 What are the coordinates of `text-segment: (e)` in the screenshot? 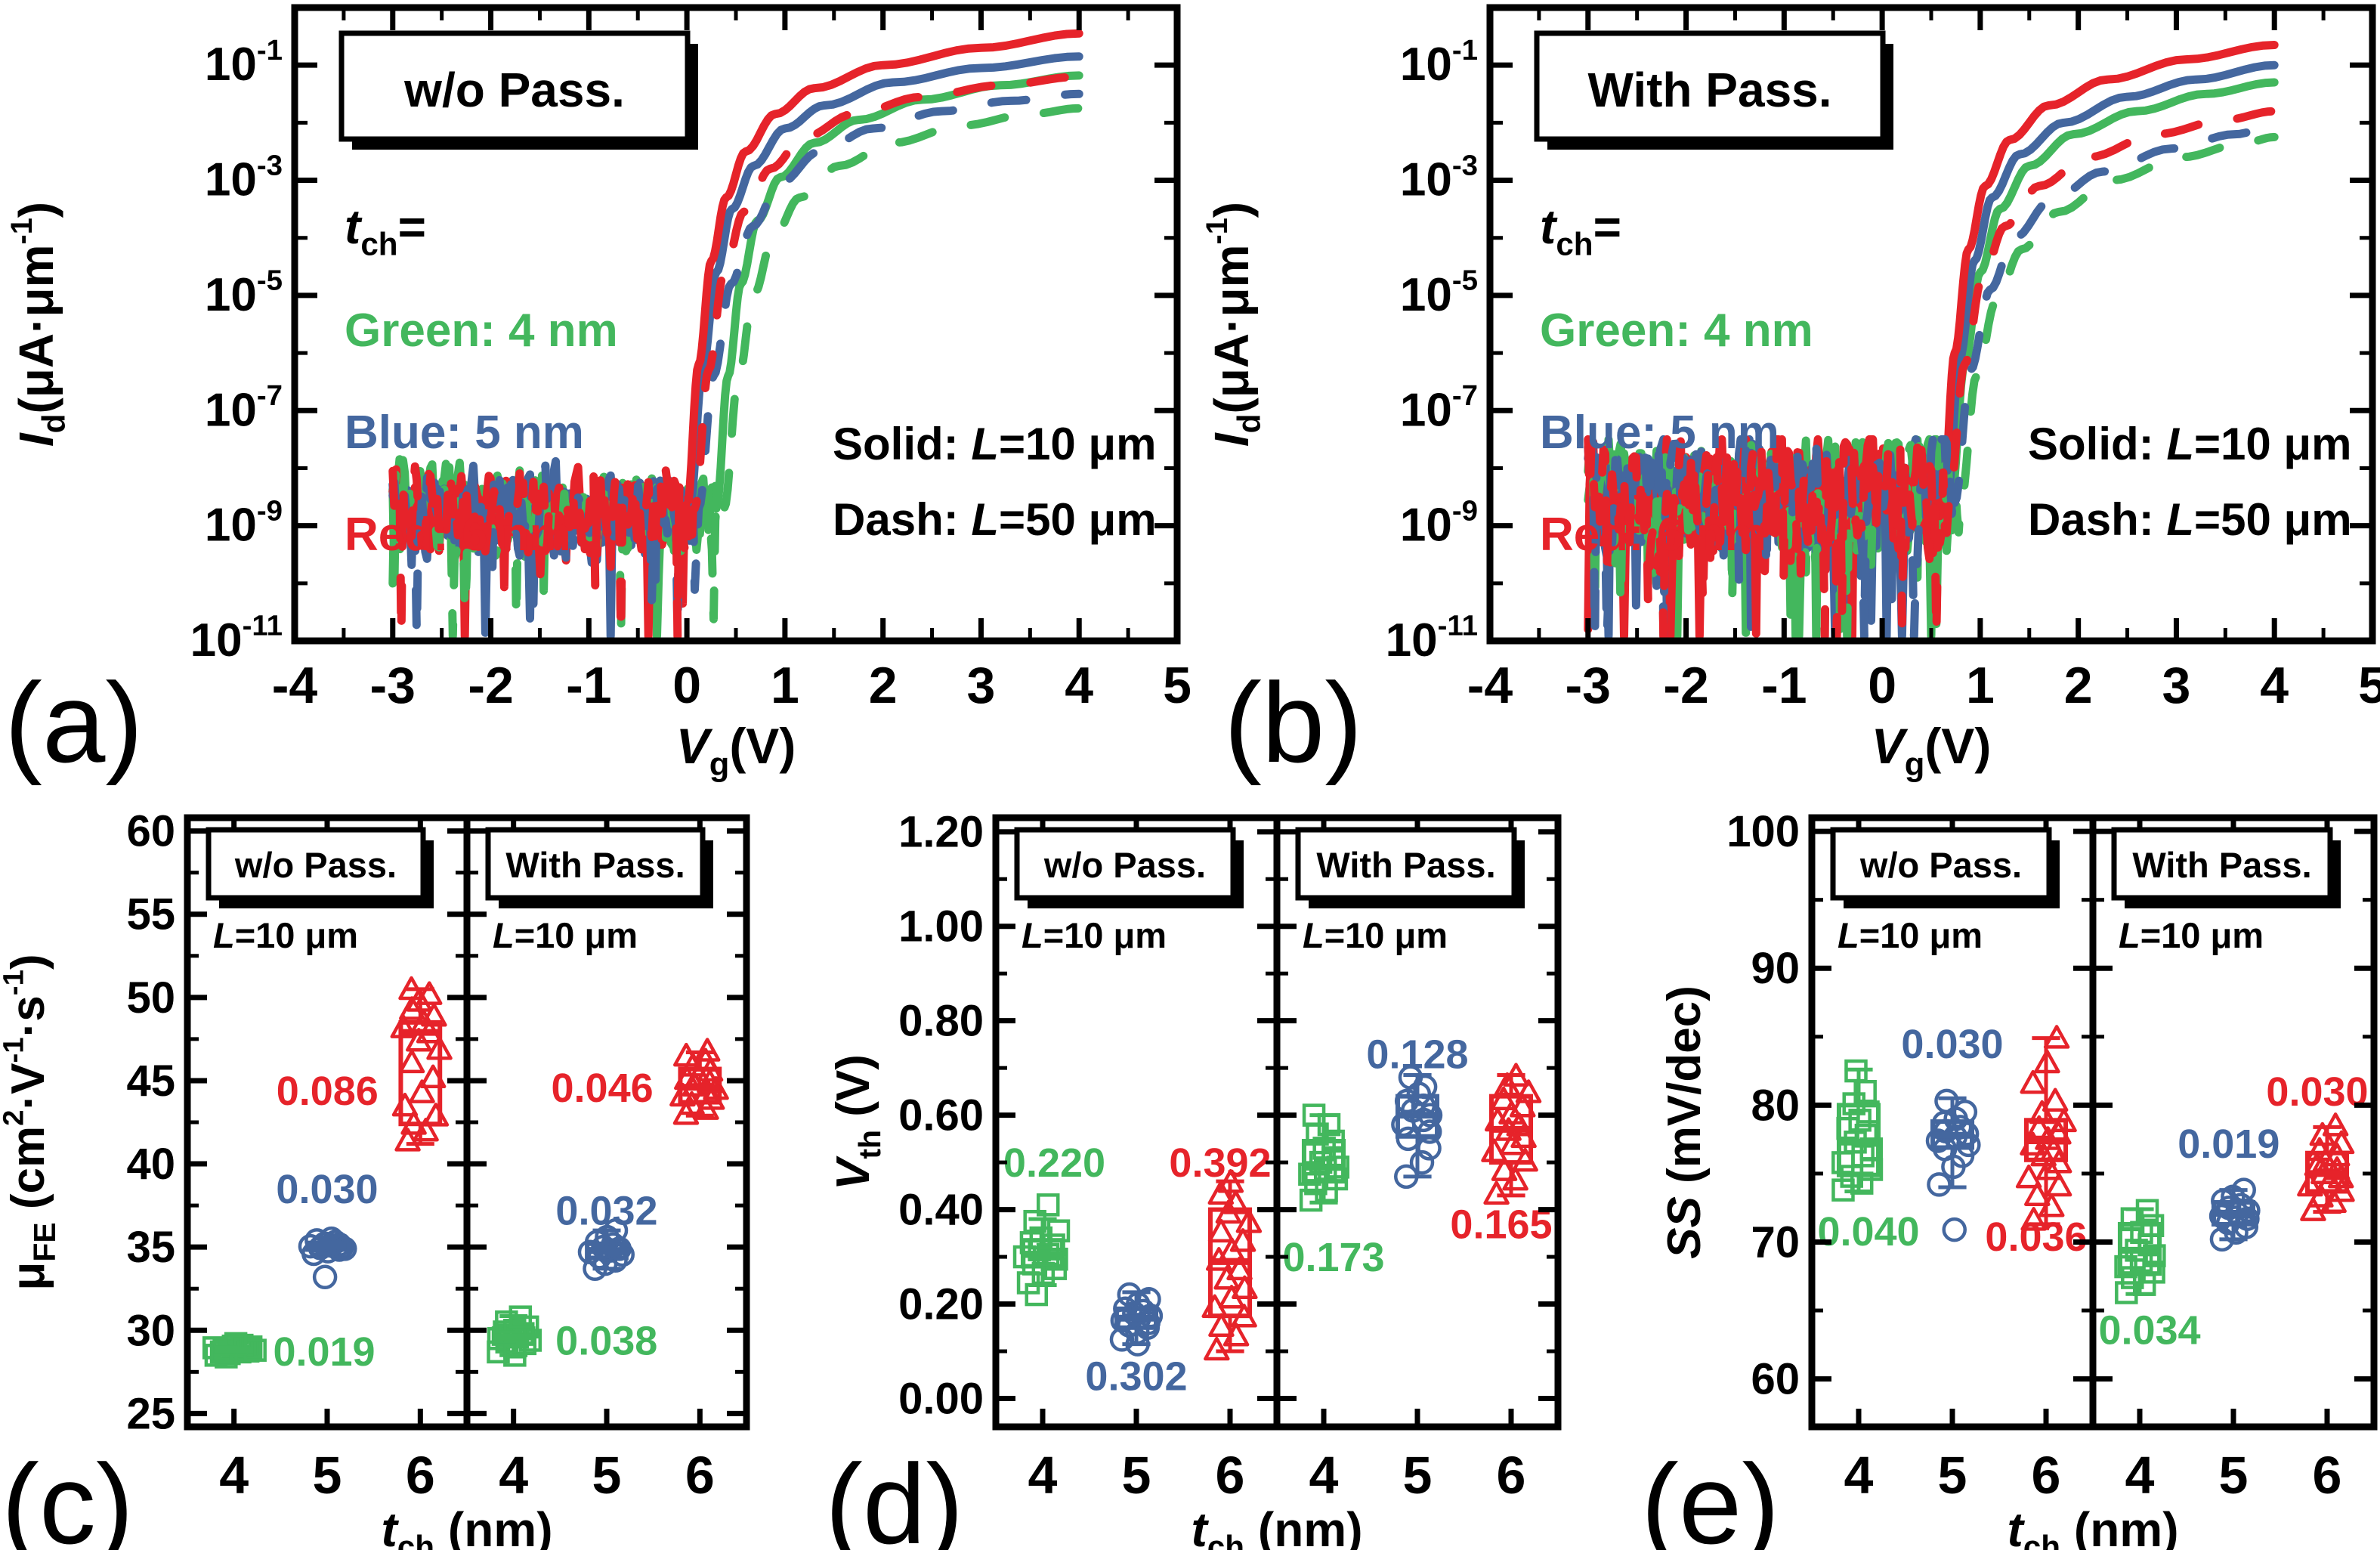 It's located at (1710, 1495).